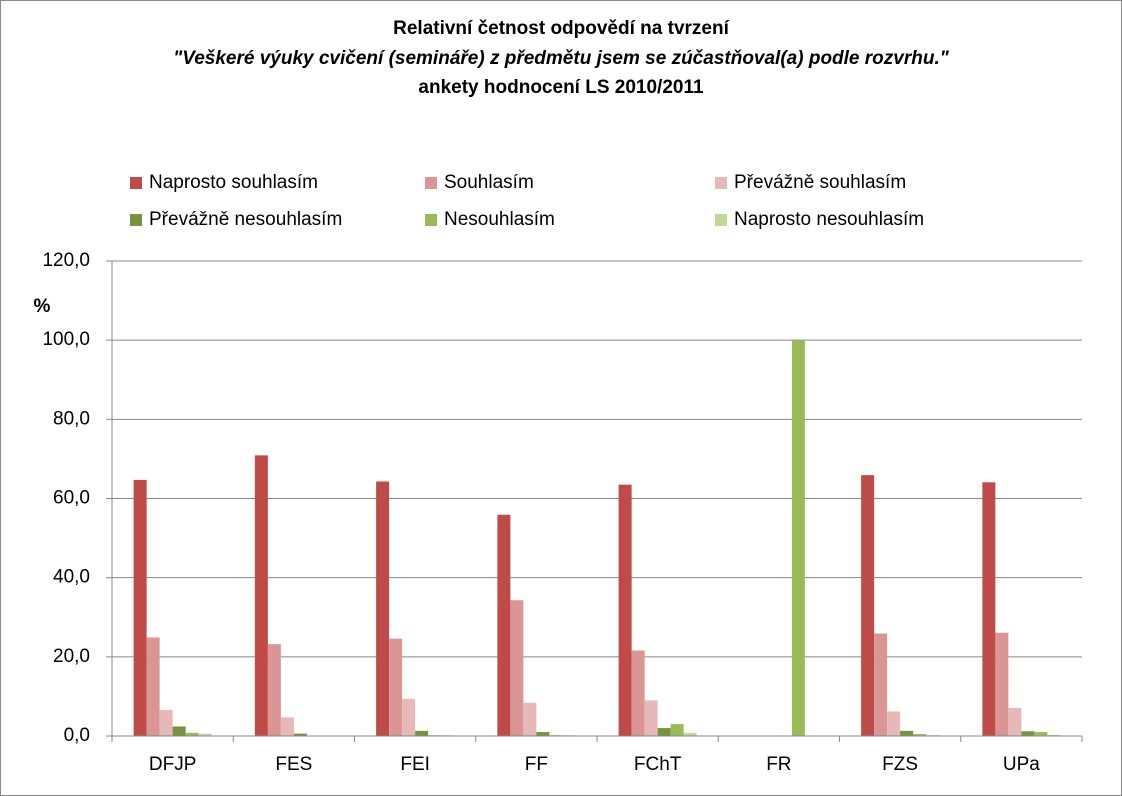  What do you see at coordinates (245, 219) in the screenshot?
I see `legend-label: Převážně nesouhlasím` at bounding box center [245, 219].